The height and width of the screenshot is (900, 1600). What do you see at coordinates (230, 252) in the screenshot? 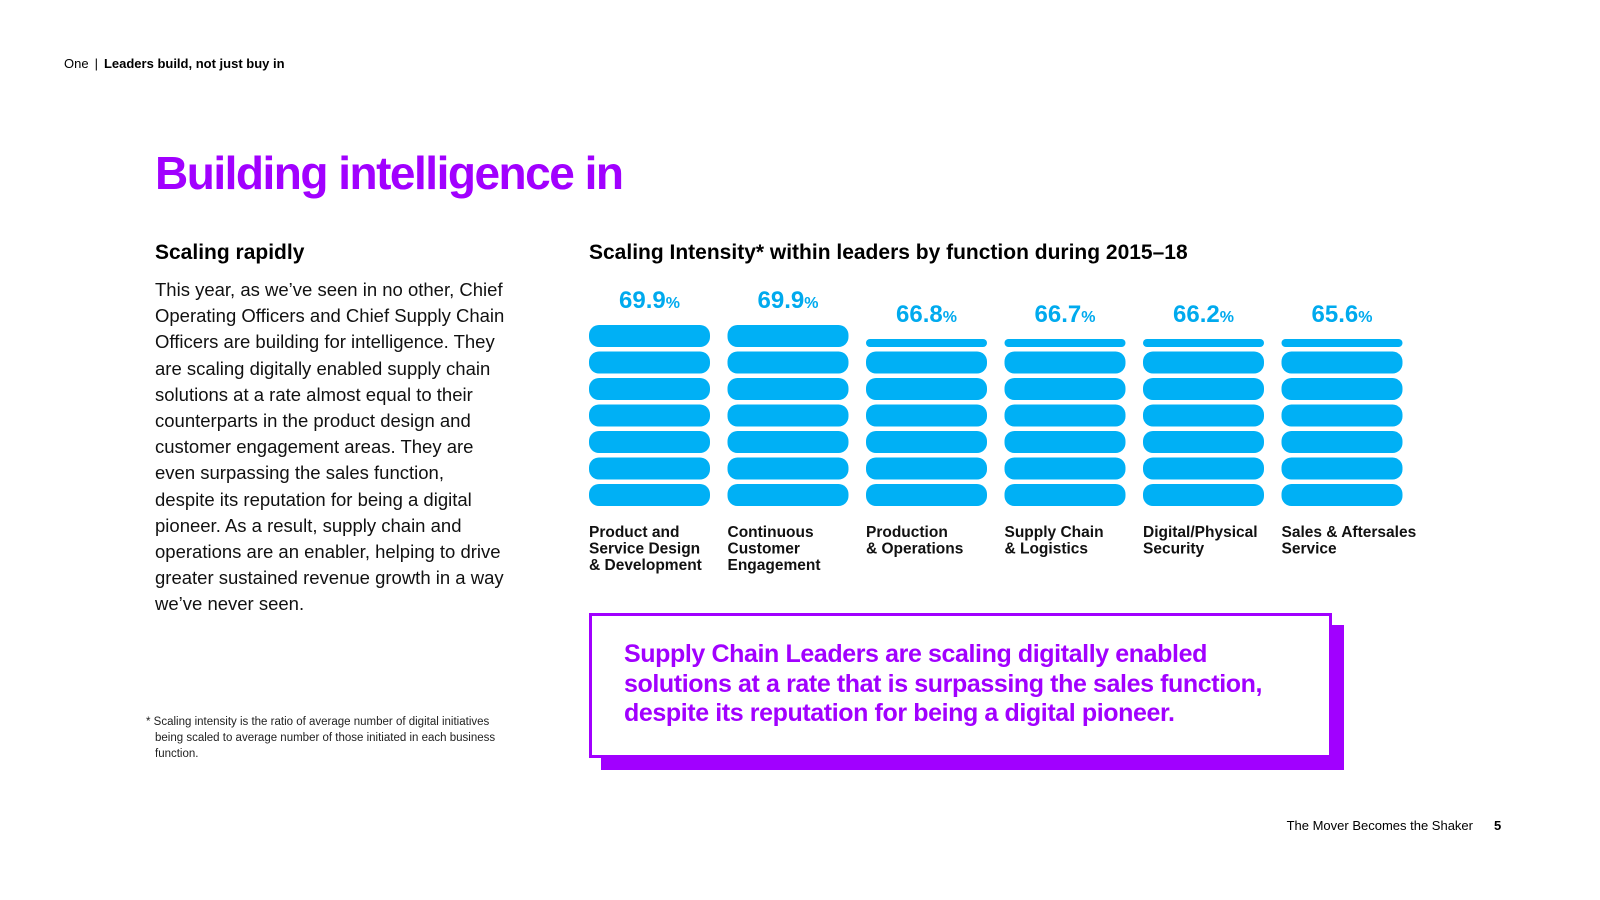
I see `section-heading: Scaling rapidly` at bounding box center [230, 252].